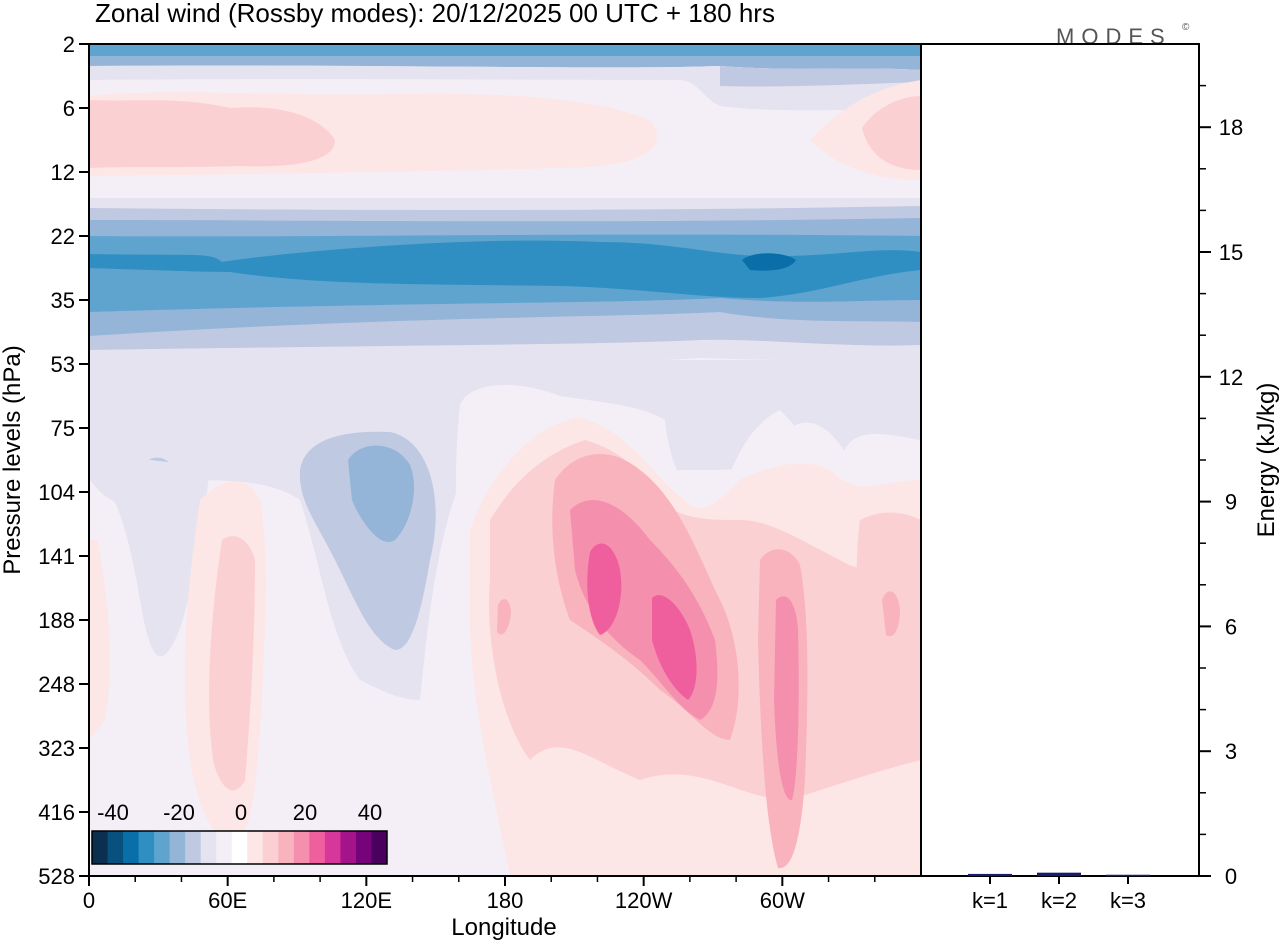  I want to click on lobe-pink-60w-core, so click(786, 698).